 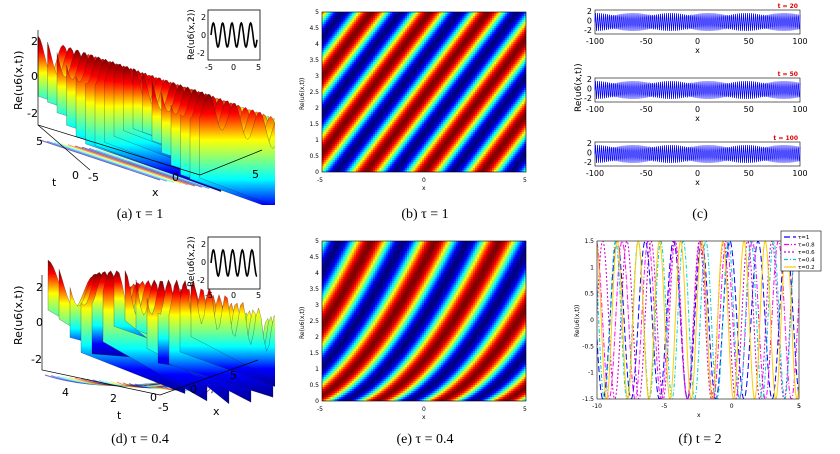 I want to click on inset-a-ylabel: Re(u6(x,2)), so click(x=192, y=34).